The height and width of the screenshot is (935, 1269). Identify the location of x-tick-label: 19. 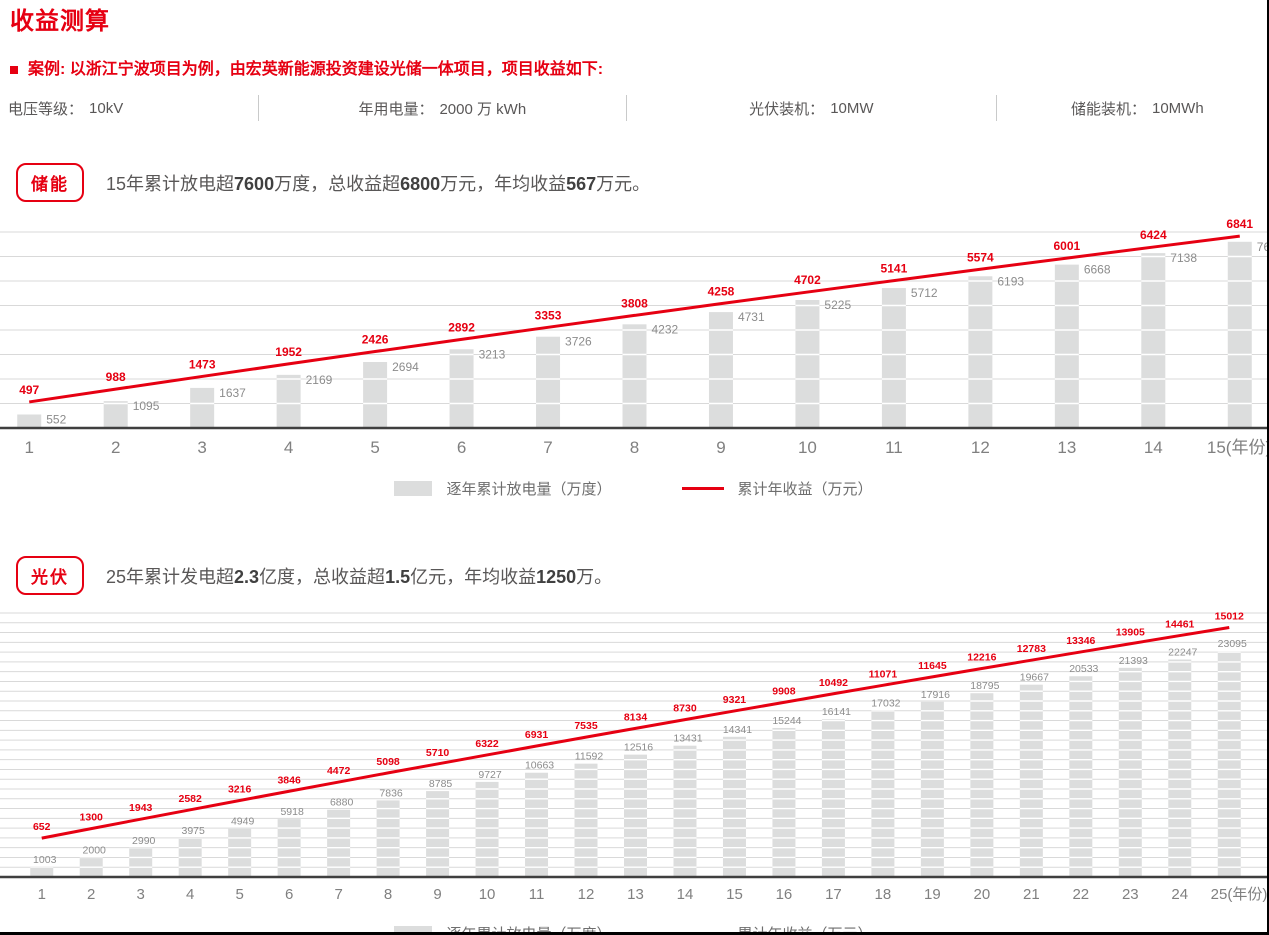
(932, 894).